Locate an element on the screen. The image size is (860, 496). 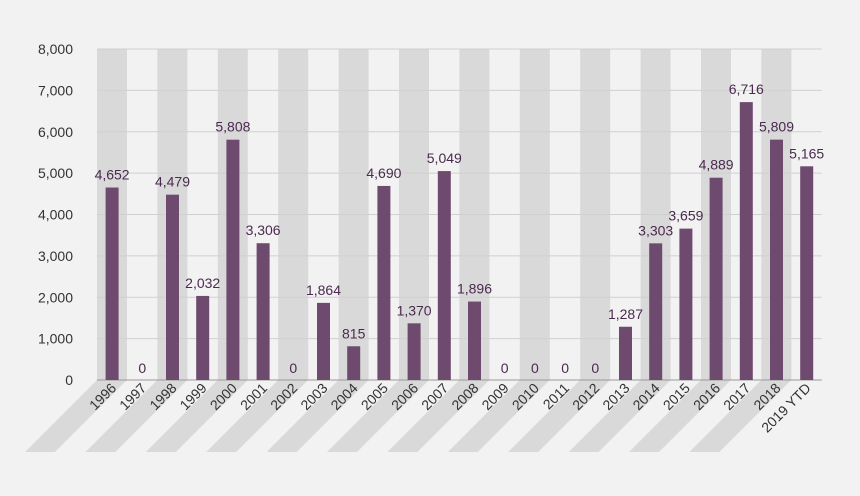
y-tick-label: 3,000 is located at coordinates (55, 256).